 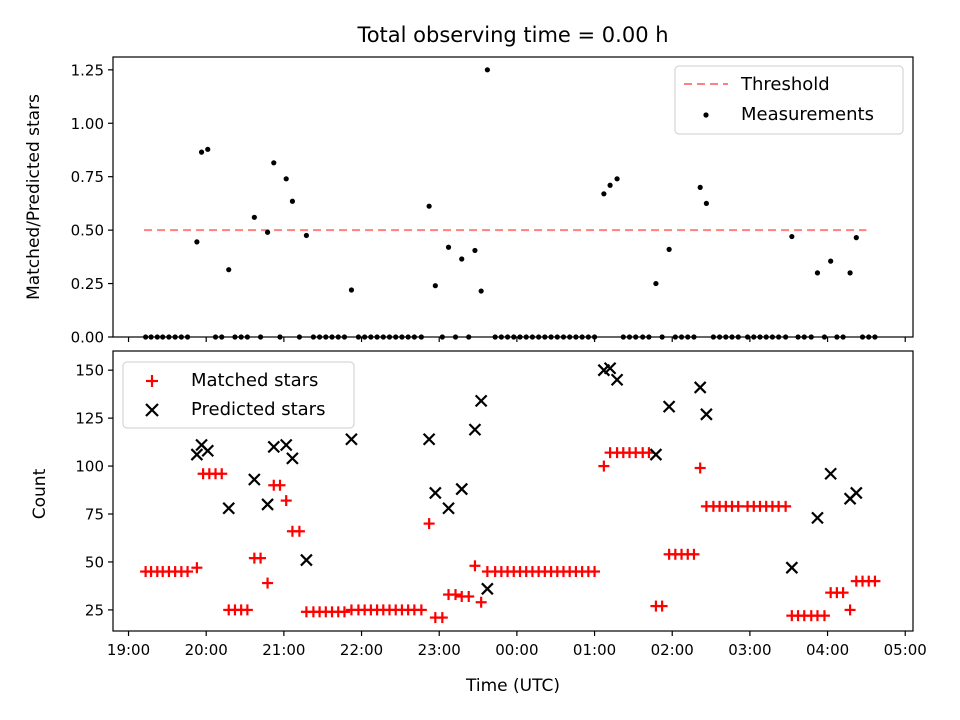 What do you see at coordinates (94, 610) in the screenshot?
I see `bottom-y-tick-label: 25` at bounding box center [94, 610].